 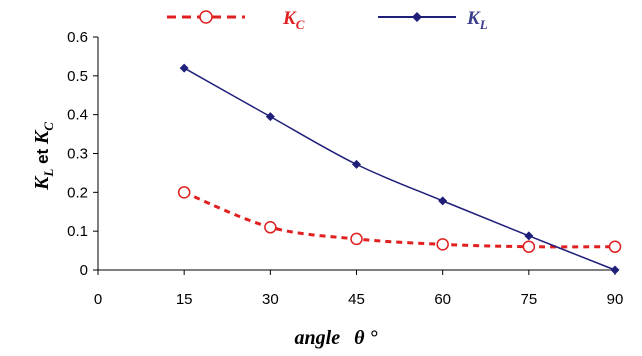 I want to click on y-tick-label-5: 0.5, so click(x=77, y=76).